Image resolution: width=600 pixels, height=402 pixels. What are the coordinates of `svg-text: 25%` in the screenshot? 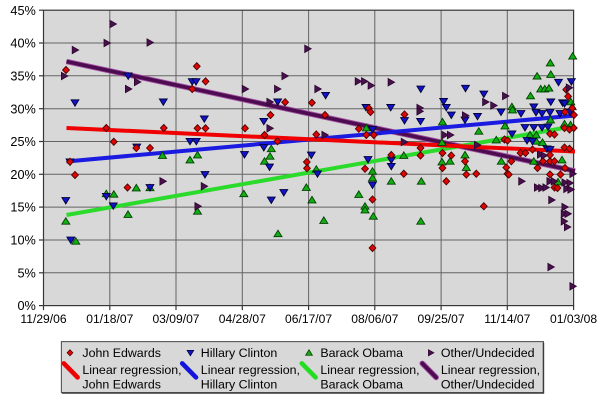 It's located at (22, 142).